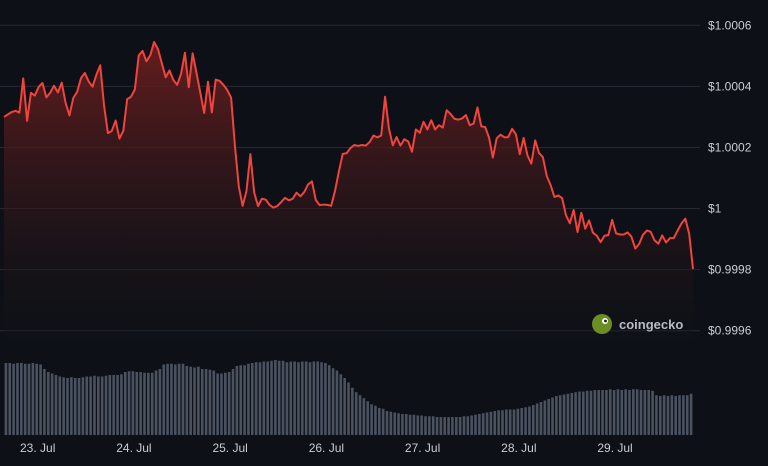  Describe the element at coordinates (422, 448) in the screenshot. I see `x-tick-label: 27. Jul` at that location.